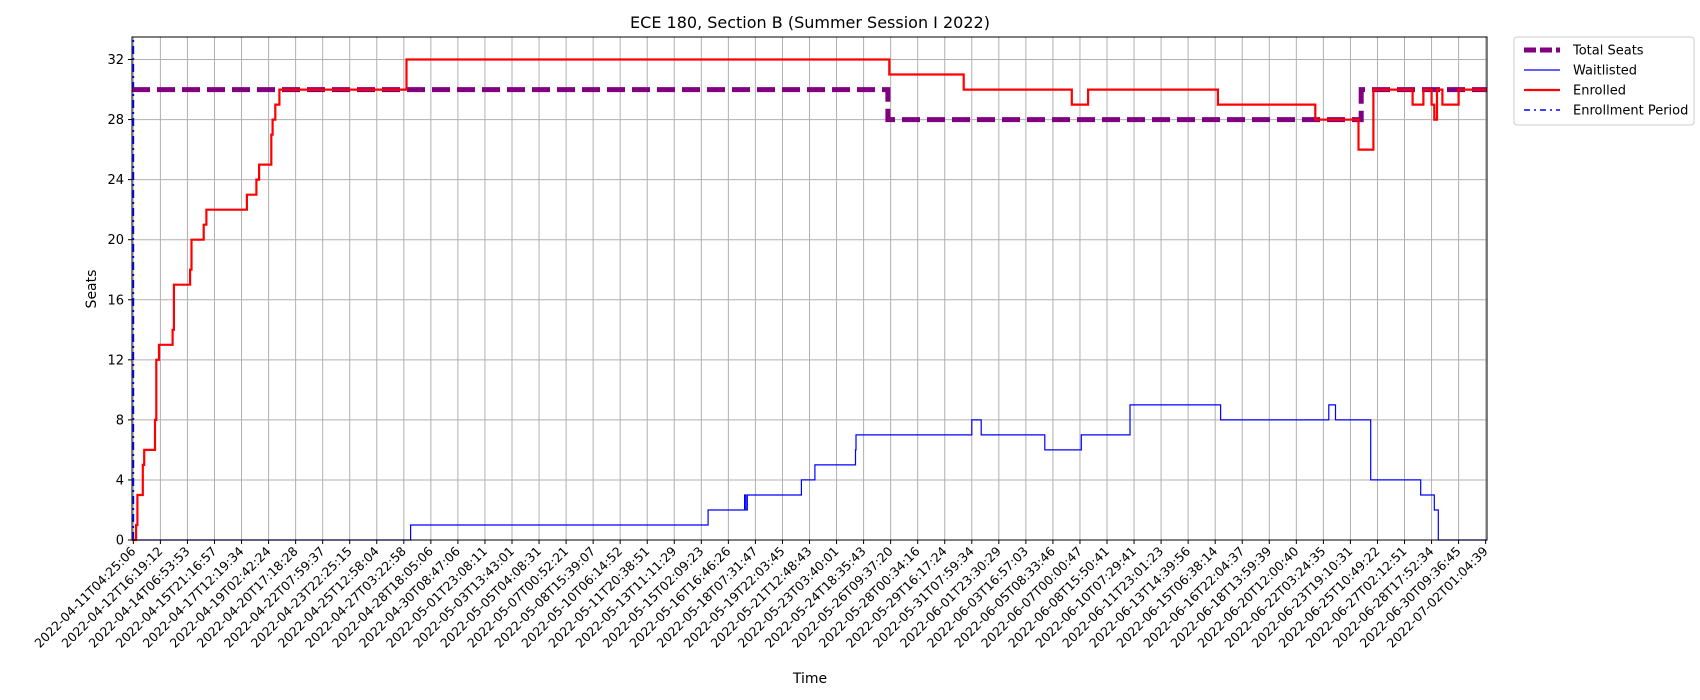 Image resolution: width=1700 pixels, height=700 pixels. Describe the element at coordinates (120, 420) in the screenshot. I see `y-tick-label: 8` at that location.